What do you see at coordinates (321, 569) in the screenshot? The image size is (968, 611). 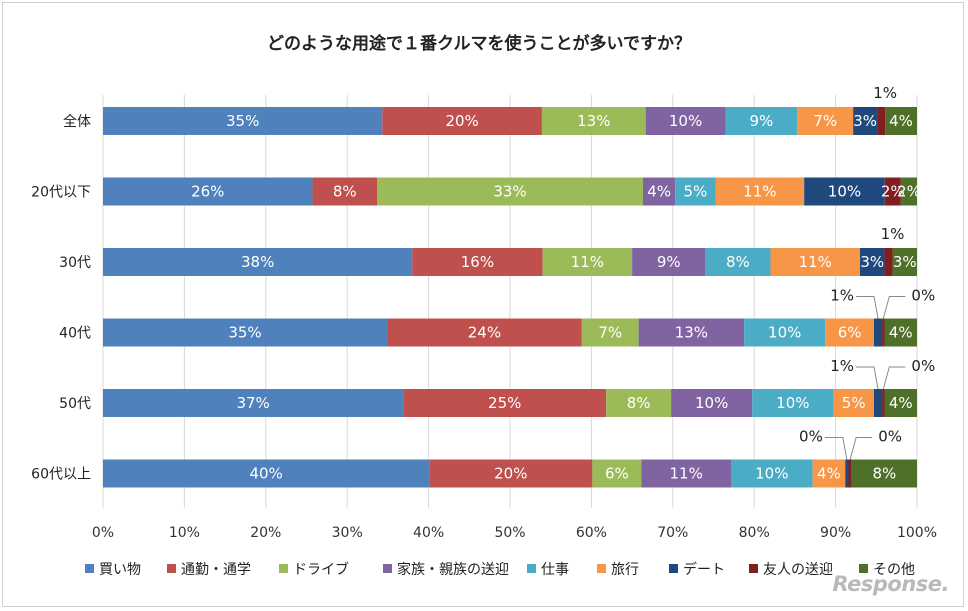 I see `legend-label: ドライブ` at bounding box center [321, 569].